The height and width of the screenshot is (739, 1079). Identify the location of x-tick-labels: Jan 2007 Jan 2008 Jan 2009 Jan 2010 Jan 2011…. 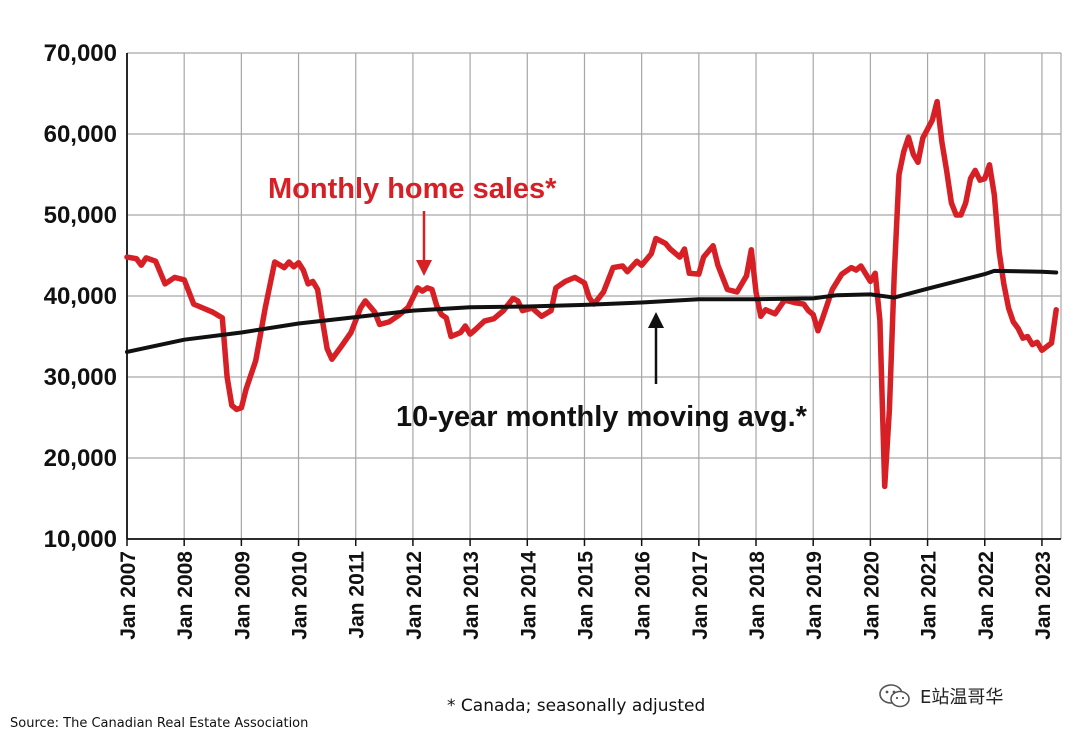
(586, 595).